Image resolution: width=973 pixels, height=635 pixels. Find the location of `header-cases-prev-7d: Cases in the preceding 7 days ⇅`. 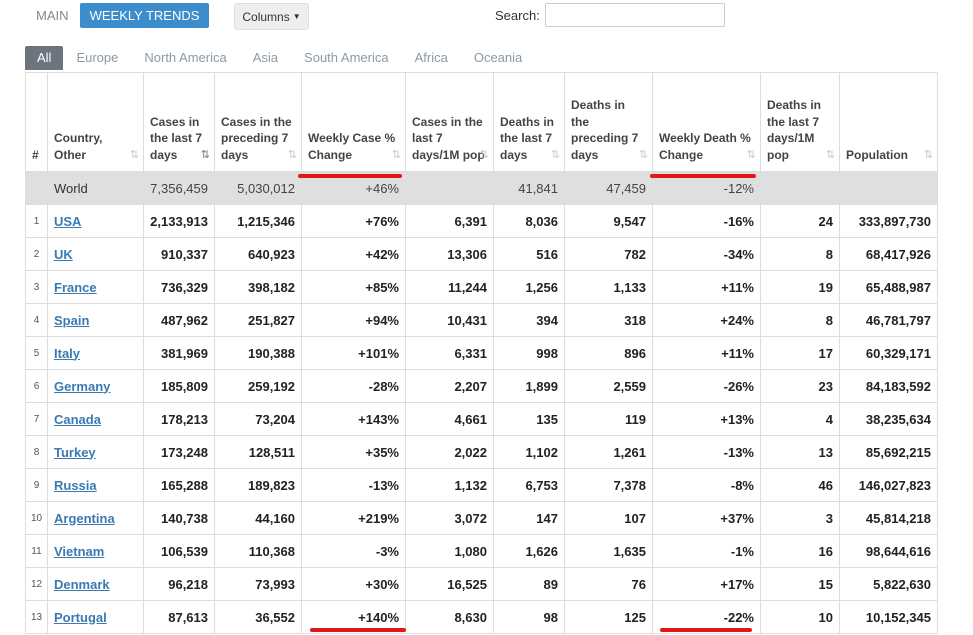

header-cases-prev-7d: Cases in the preceding 7 days ⇅ is located at coordinates (258, 122).